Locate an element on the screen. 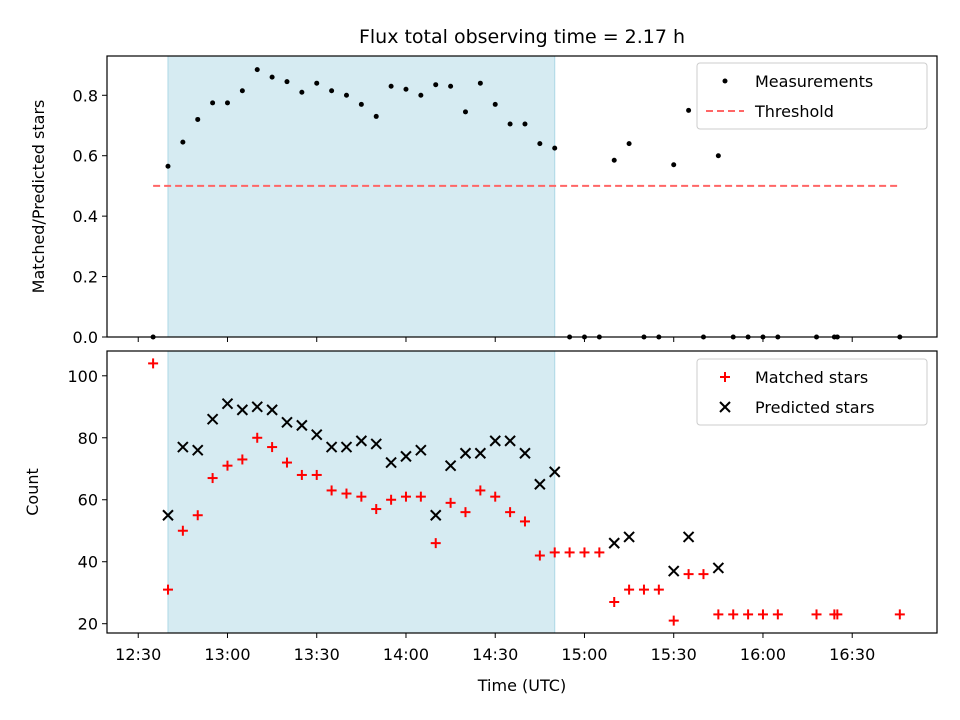  x-tick-label: 13:00 is located at coordinates (227, 654).